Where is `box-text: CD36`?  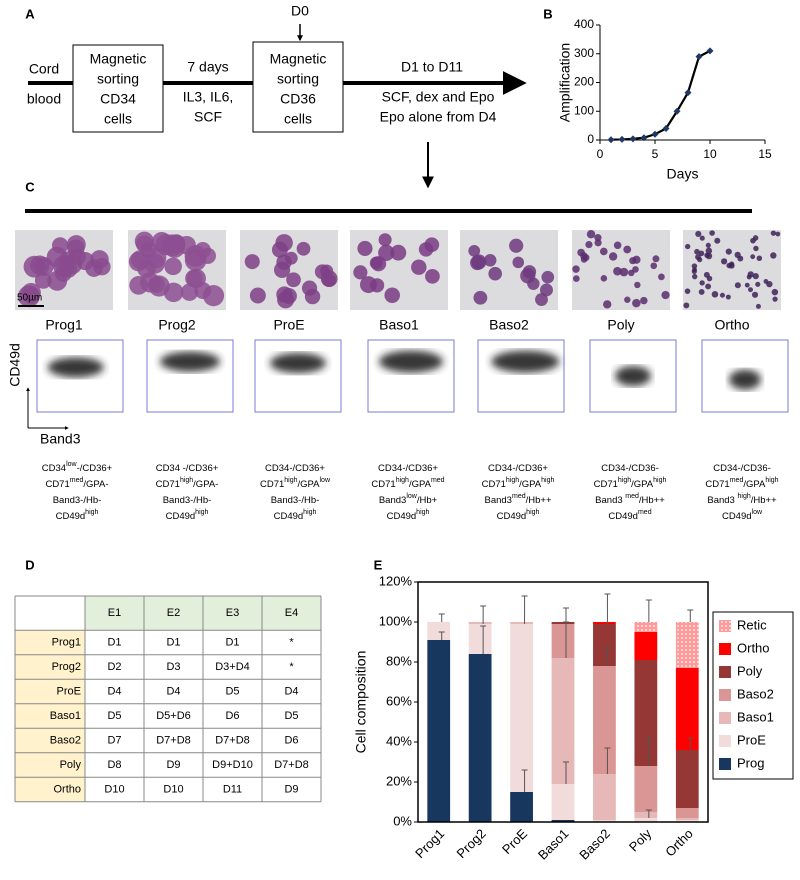 box-text: CD36 is located at coordinates (298, 99).